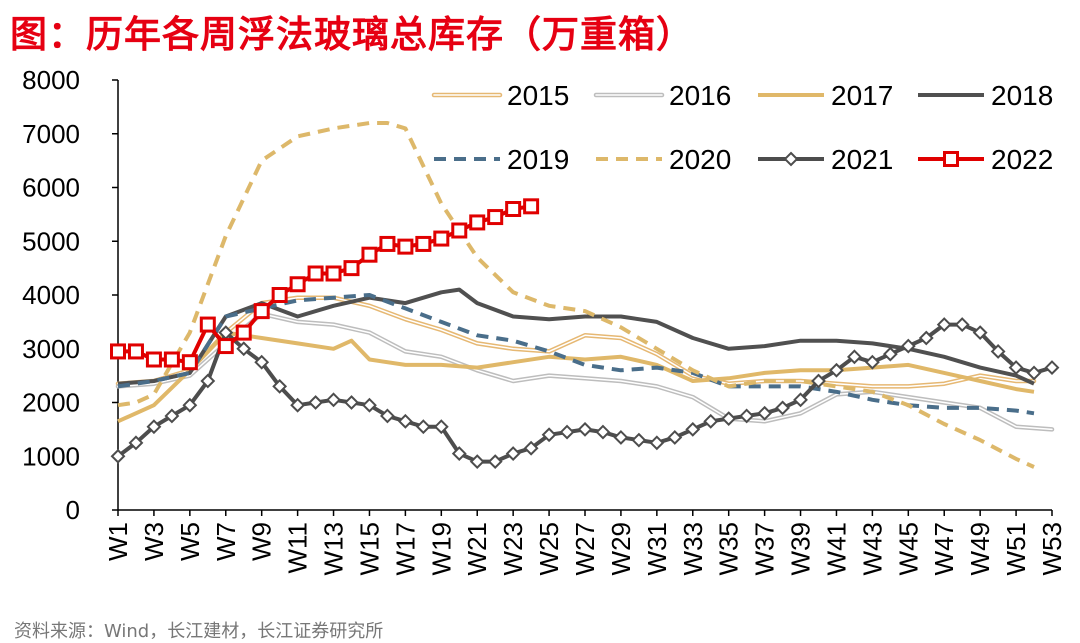 The width and height of the screenshot is (1080, 643). I want to click on series-2017, so click(576, 377).